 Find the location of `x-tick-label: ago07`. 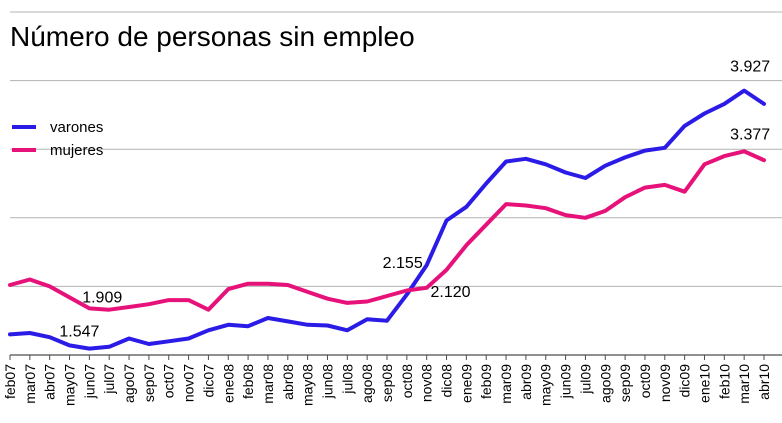

x-tick-label: ago07 is located at coordinates (129, 383).